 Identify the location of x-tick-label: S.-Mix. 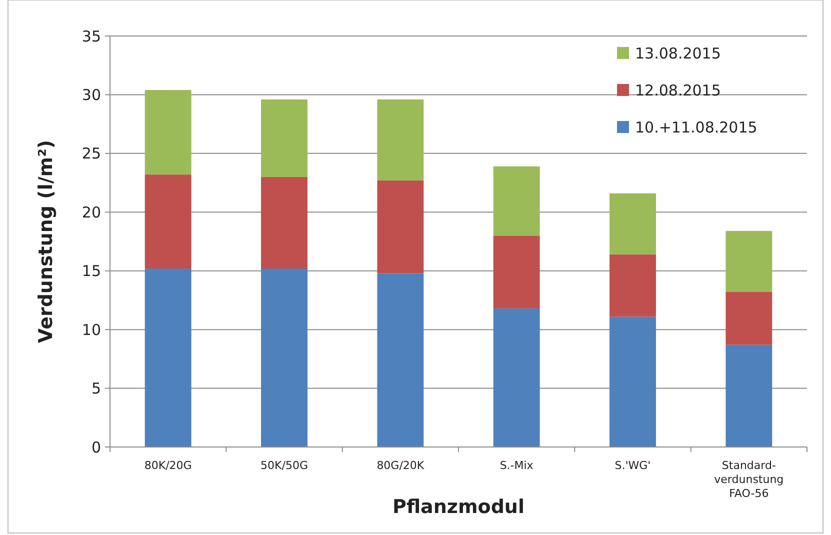
(517, 465).